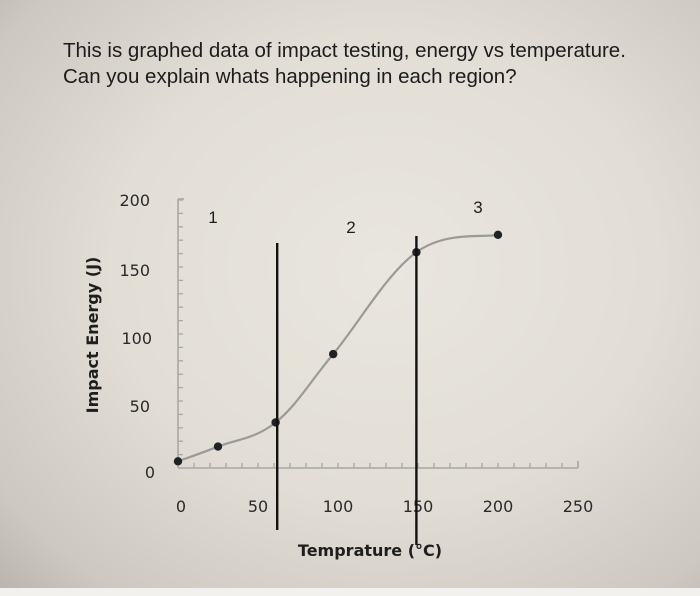 The height and width of the screenshot is (596, 700). What do you see at coordinates (134, 200) in the screenshot?
I see `y-tick-200: 200` at bounding box center [134, 200].